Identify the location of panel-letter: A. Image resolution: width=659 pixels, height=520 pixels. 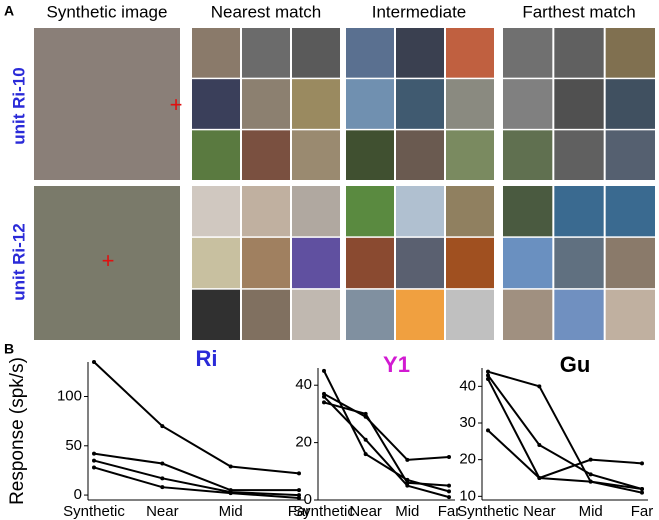
(9, 11).